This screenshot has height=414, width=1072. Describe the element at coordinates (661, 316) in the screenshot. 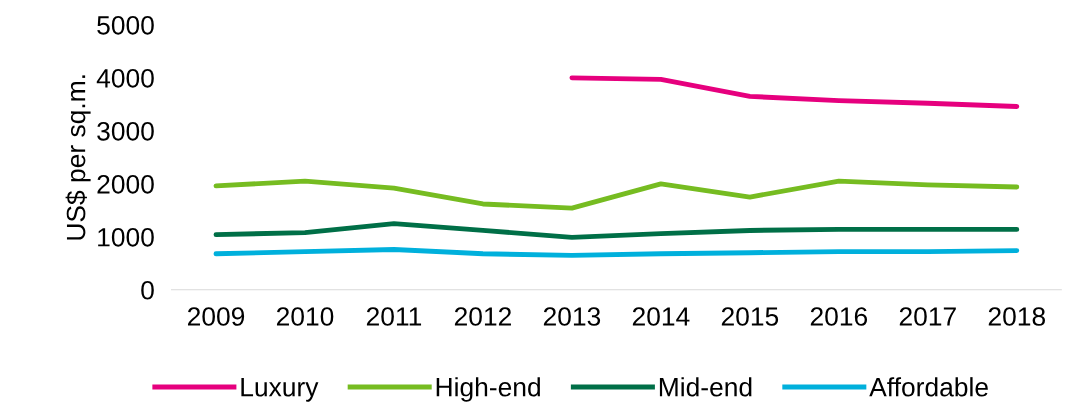

I see `x-tick-label: 2014` at that location.